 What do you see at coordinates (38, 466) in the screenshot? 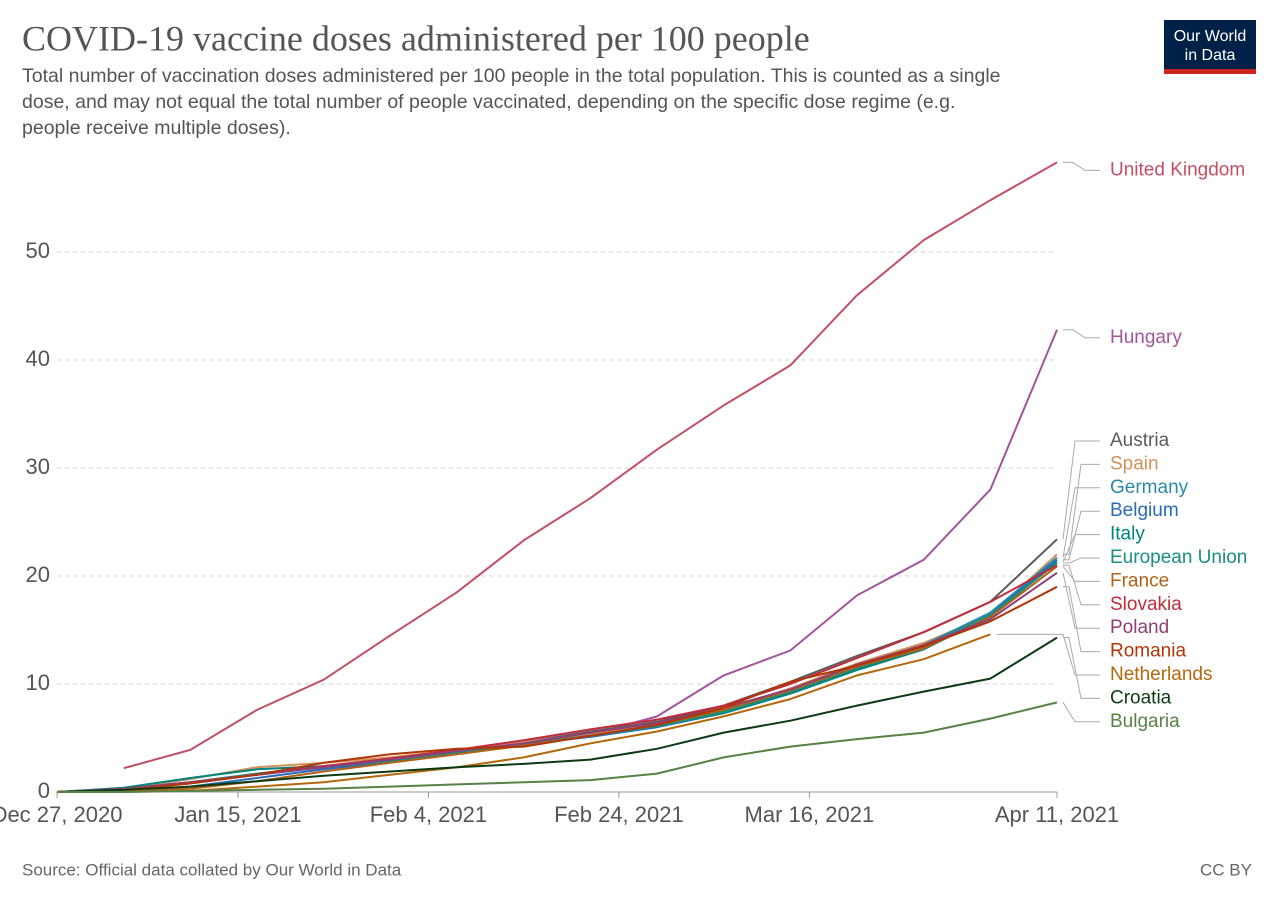
I see `y-tick-label: 30` at bounding box center [38, 466].